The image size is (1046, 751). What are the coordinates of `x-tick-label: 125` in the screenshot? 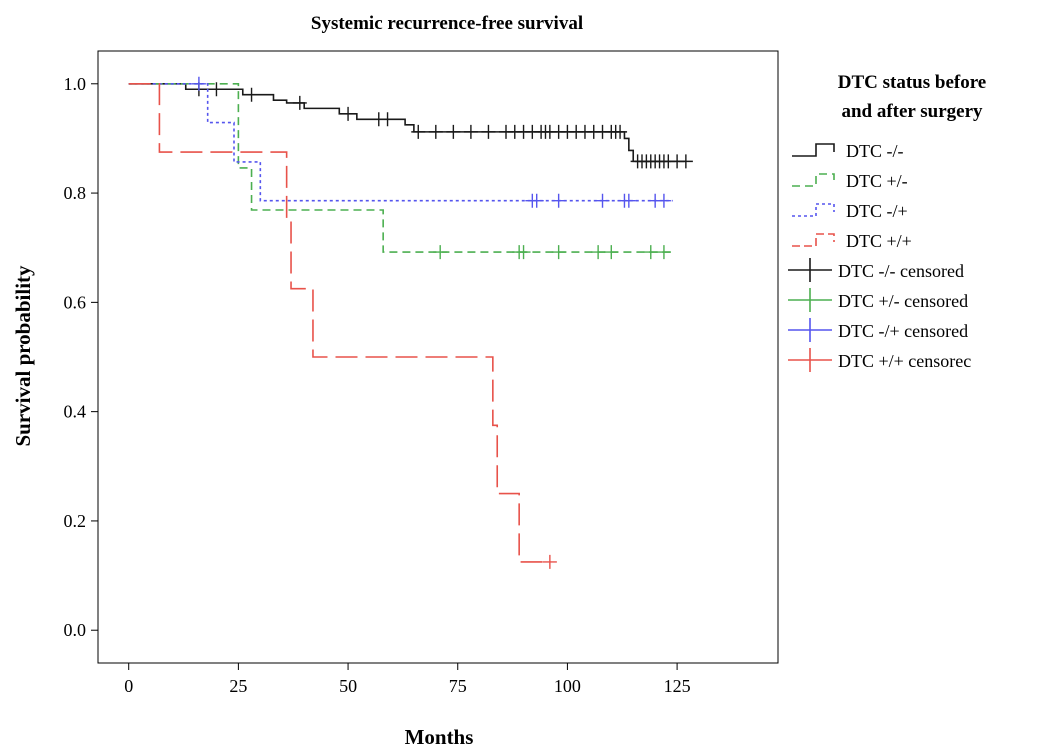 It's located at (677, 686).